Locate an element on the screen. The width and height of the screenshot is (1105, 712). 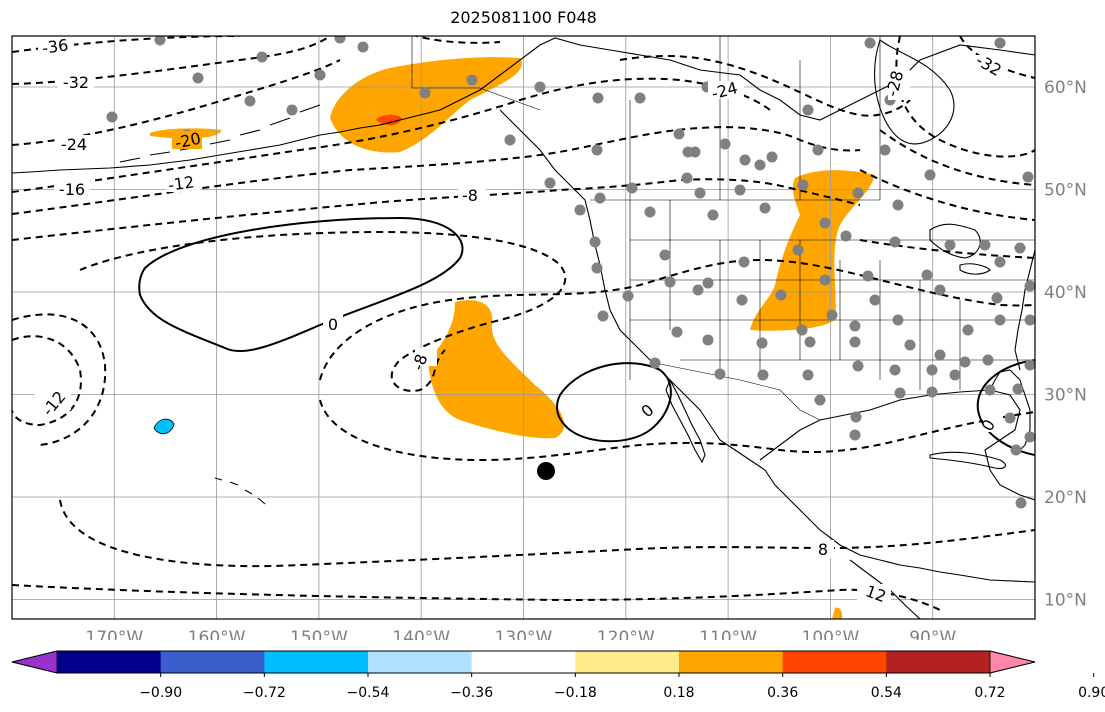
contour-label: -36 is located at coordinates (55, 46).